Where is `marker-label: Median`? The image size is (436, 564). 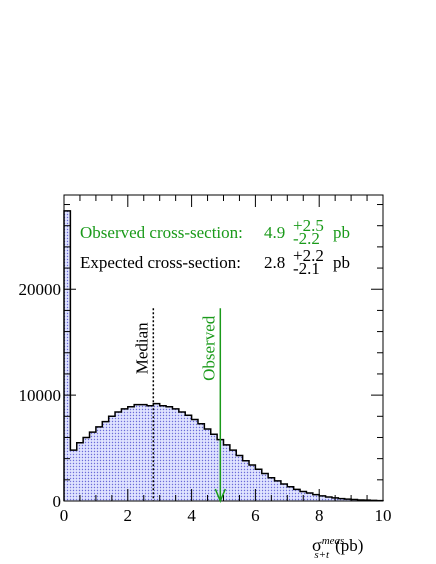
marker-label: Median is located at coordinates (141, 348).